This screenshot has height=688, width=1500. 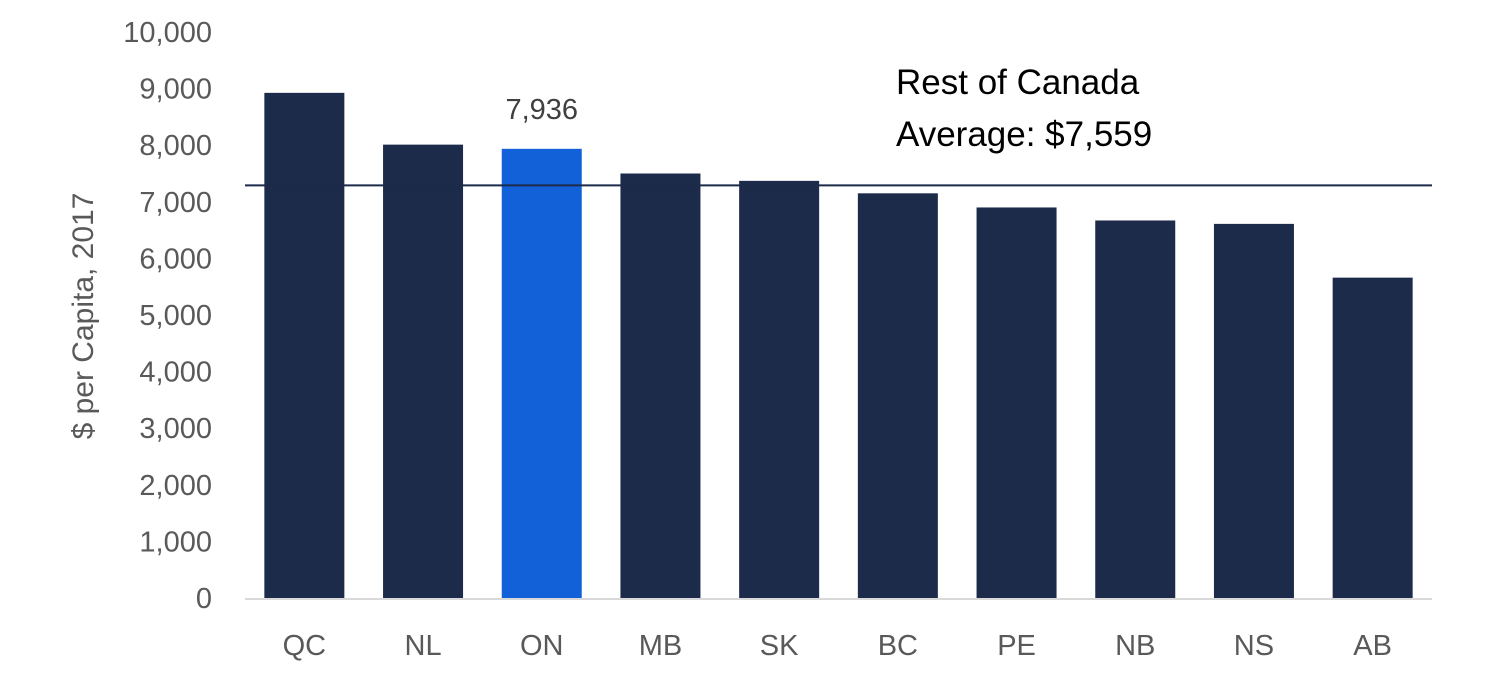 I want to click on y-tick-label: 2,000, so click(x=175, y=486).